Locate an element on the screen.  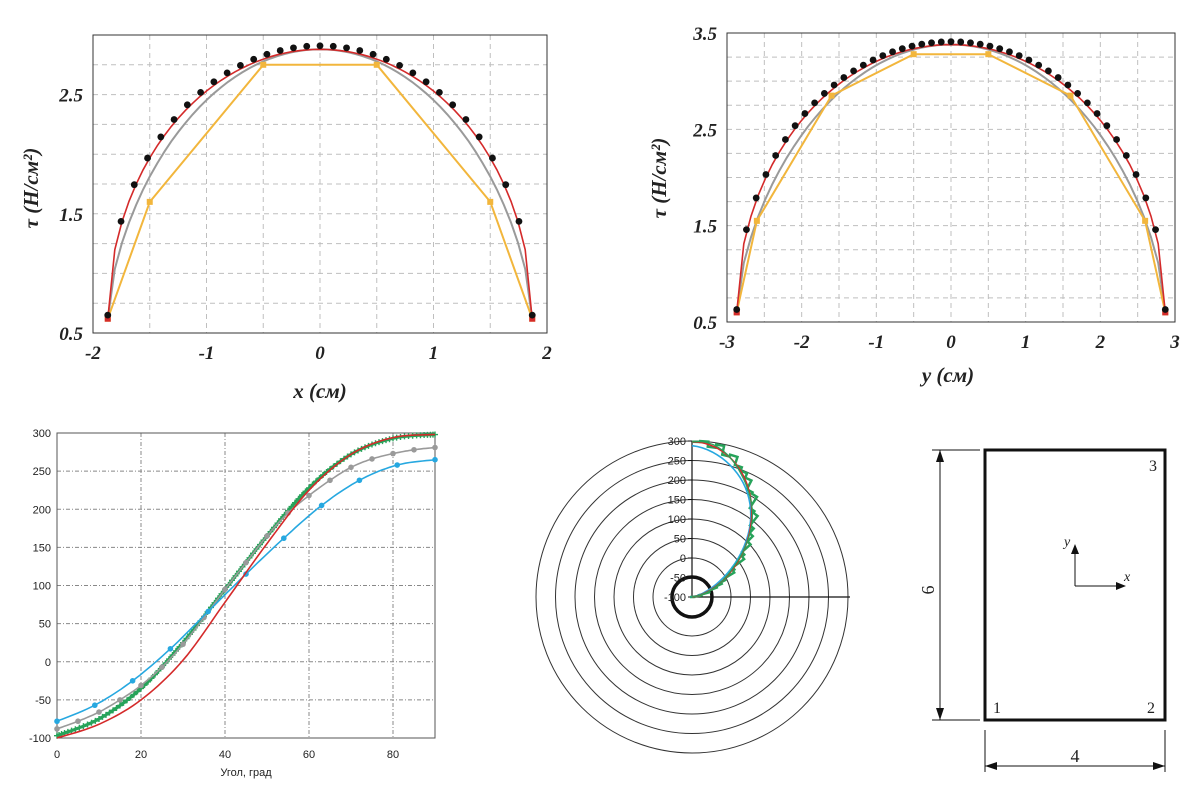
tau-x-xlabel: x (см) is located at coordinates (319, 391).